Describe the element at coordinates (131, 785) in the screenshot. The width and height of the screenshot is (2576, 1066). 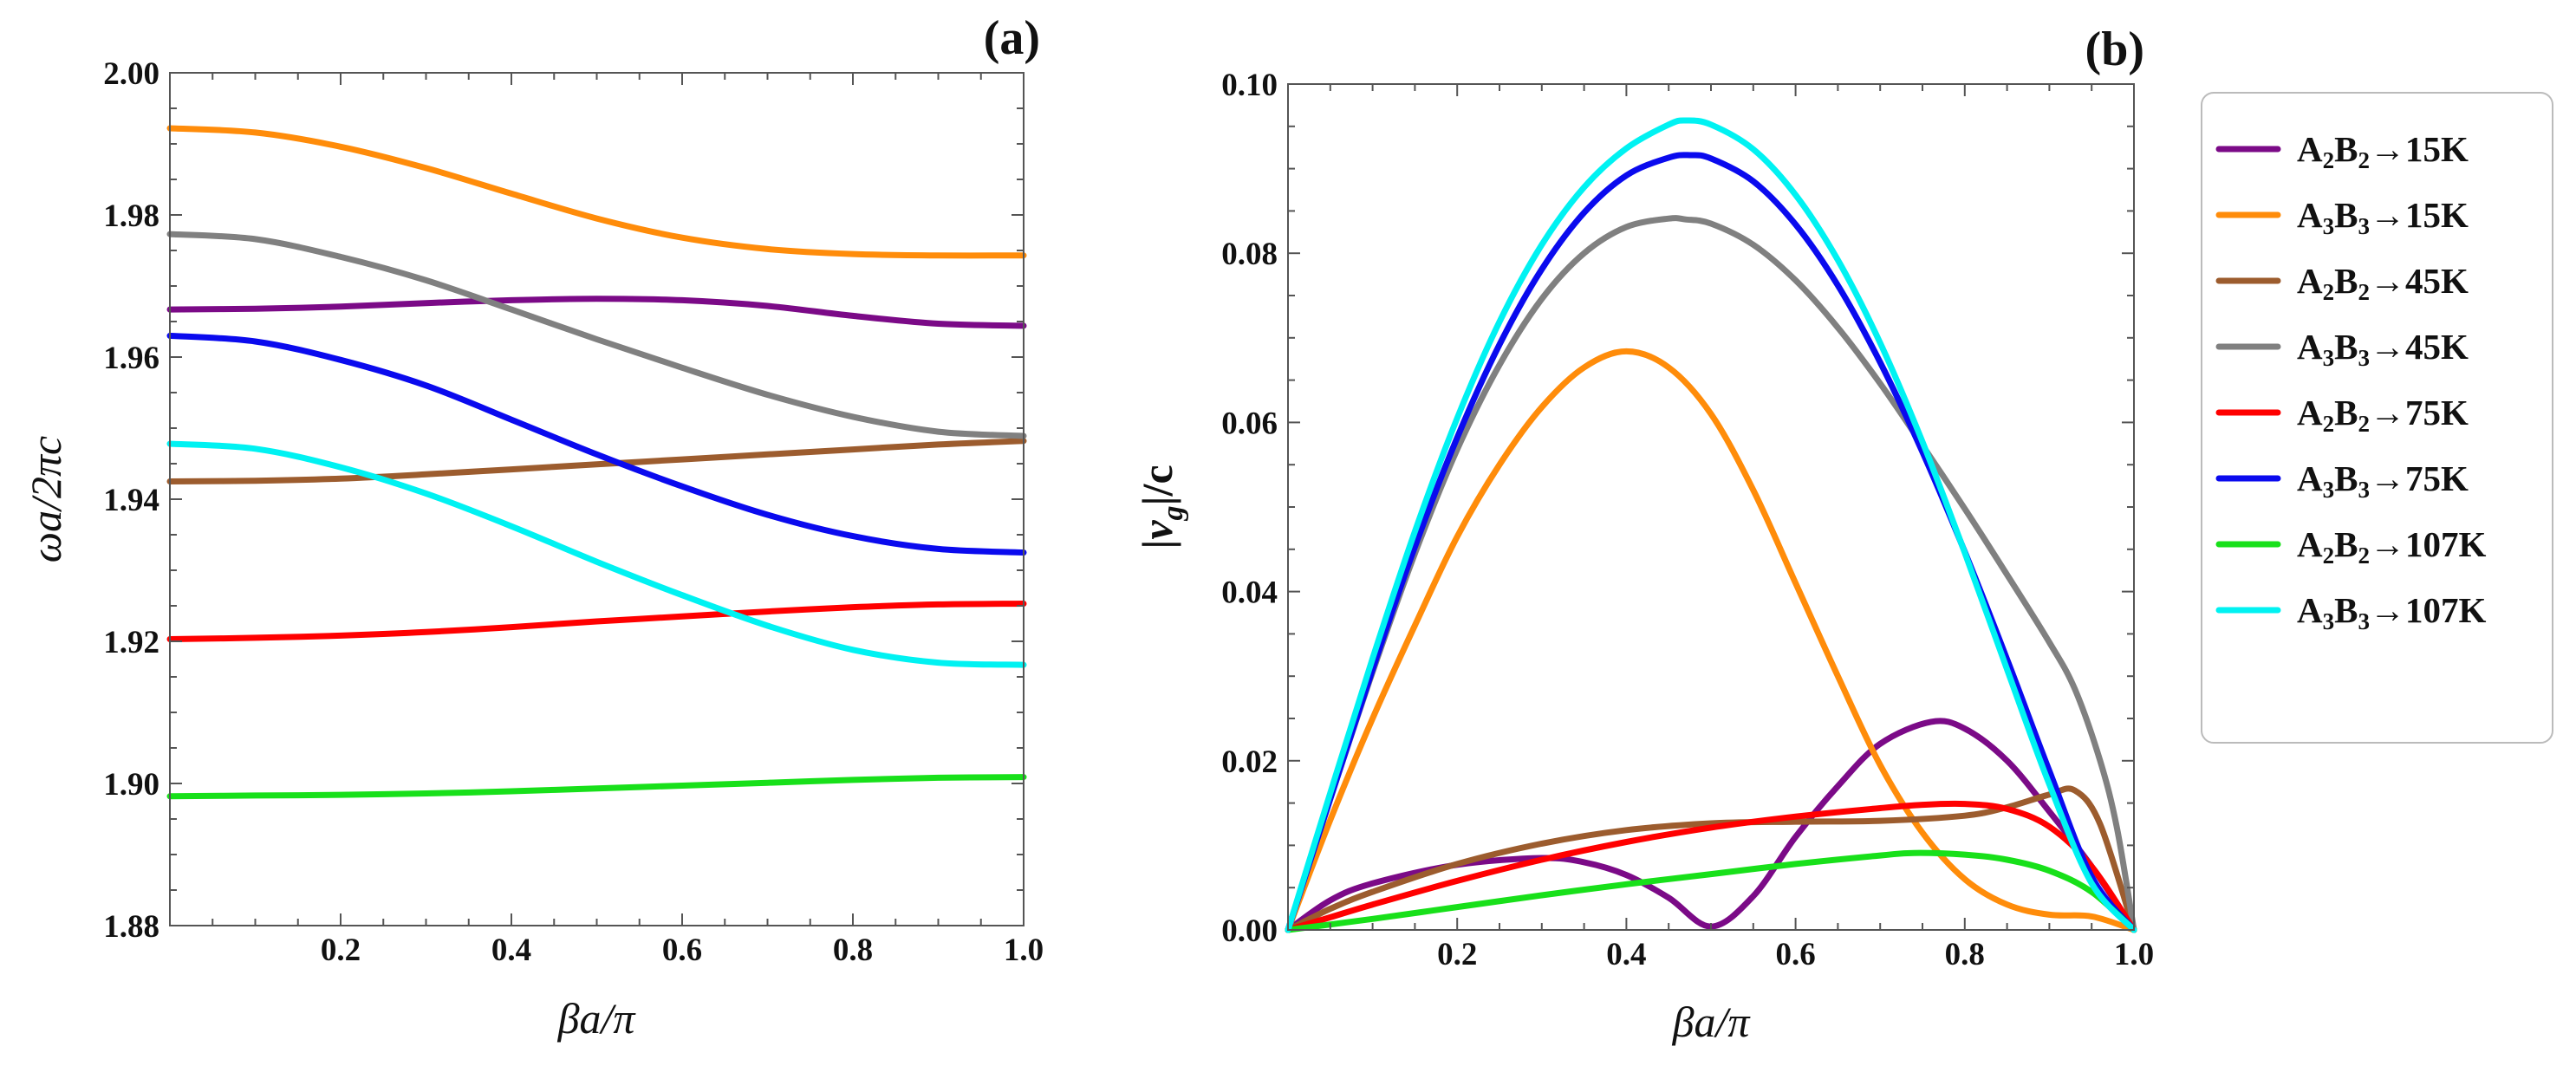
I see `panel-a-y-tick-label: 1.90` at that location.